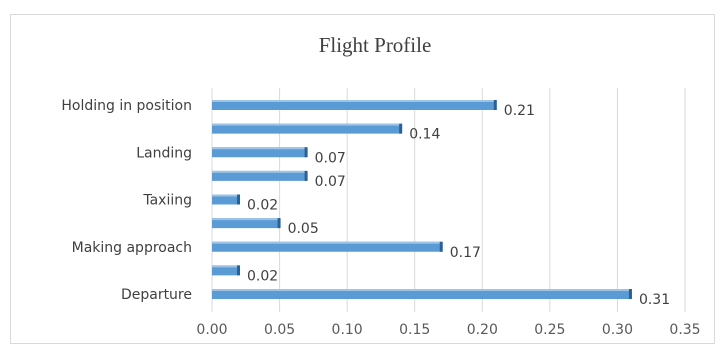 This screenshot has width=728, height=354. Describe the element at coordinates (132, 248) in the screenshot. I see `category-label: Making approach` at that location.